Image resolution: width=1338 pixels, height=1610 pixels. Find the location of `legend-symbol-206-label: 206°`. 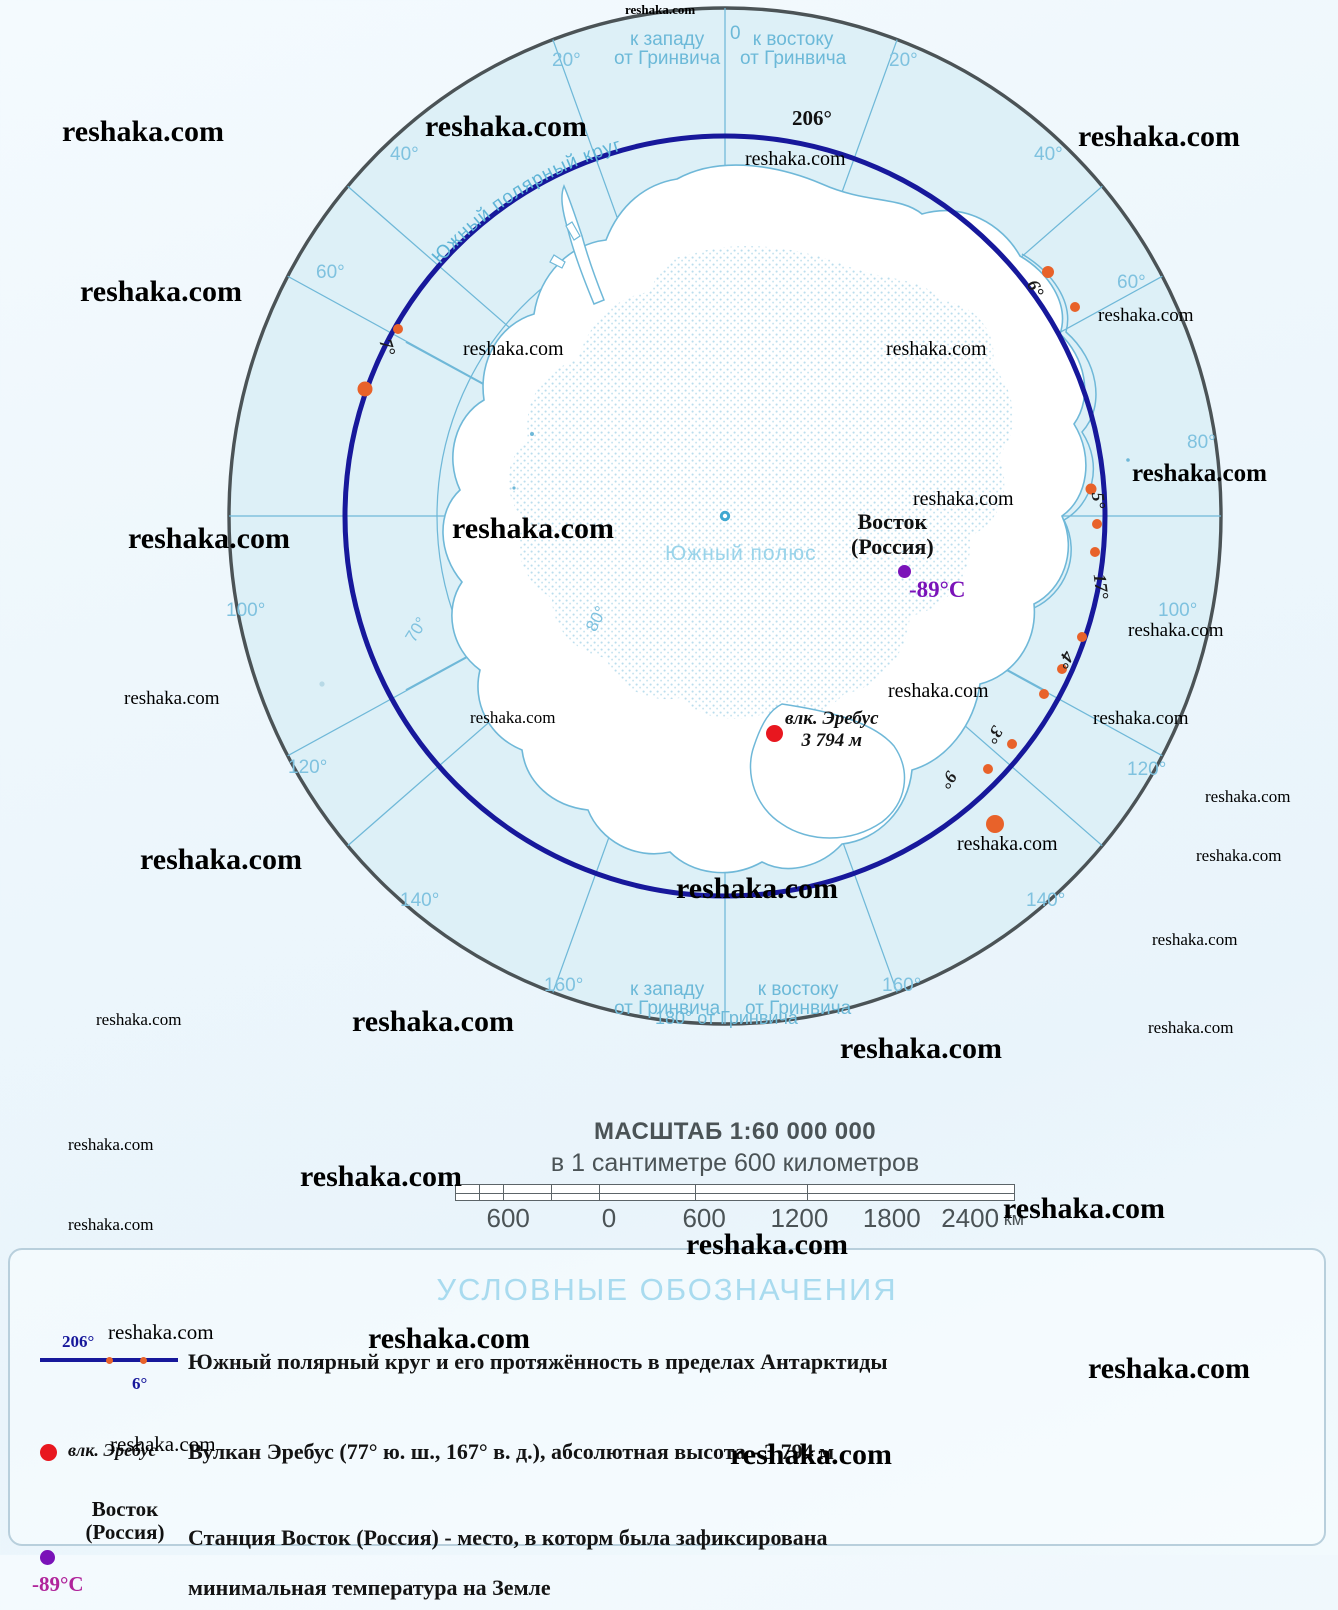

legend-symbol-206-label: 206° is located at coordinates (78, 1341).